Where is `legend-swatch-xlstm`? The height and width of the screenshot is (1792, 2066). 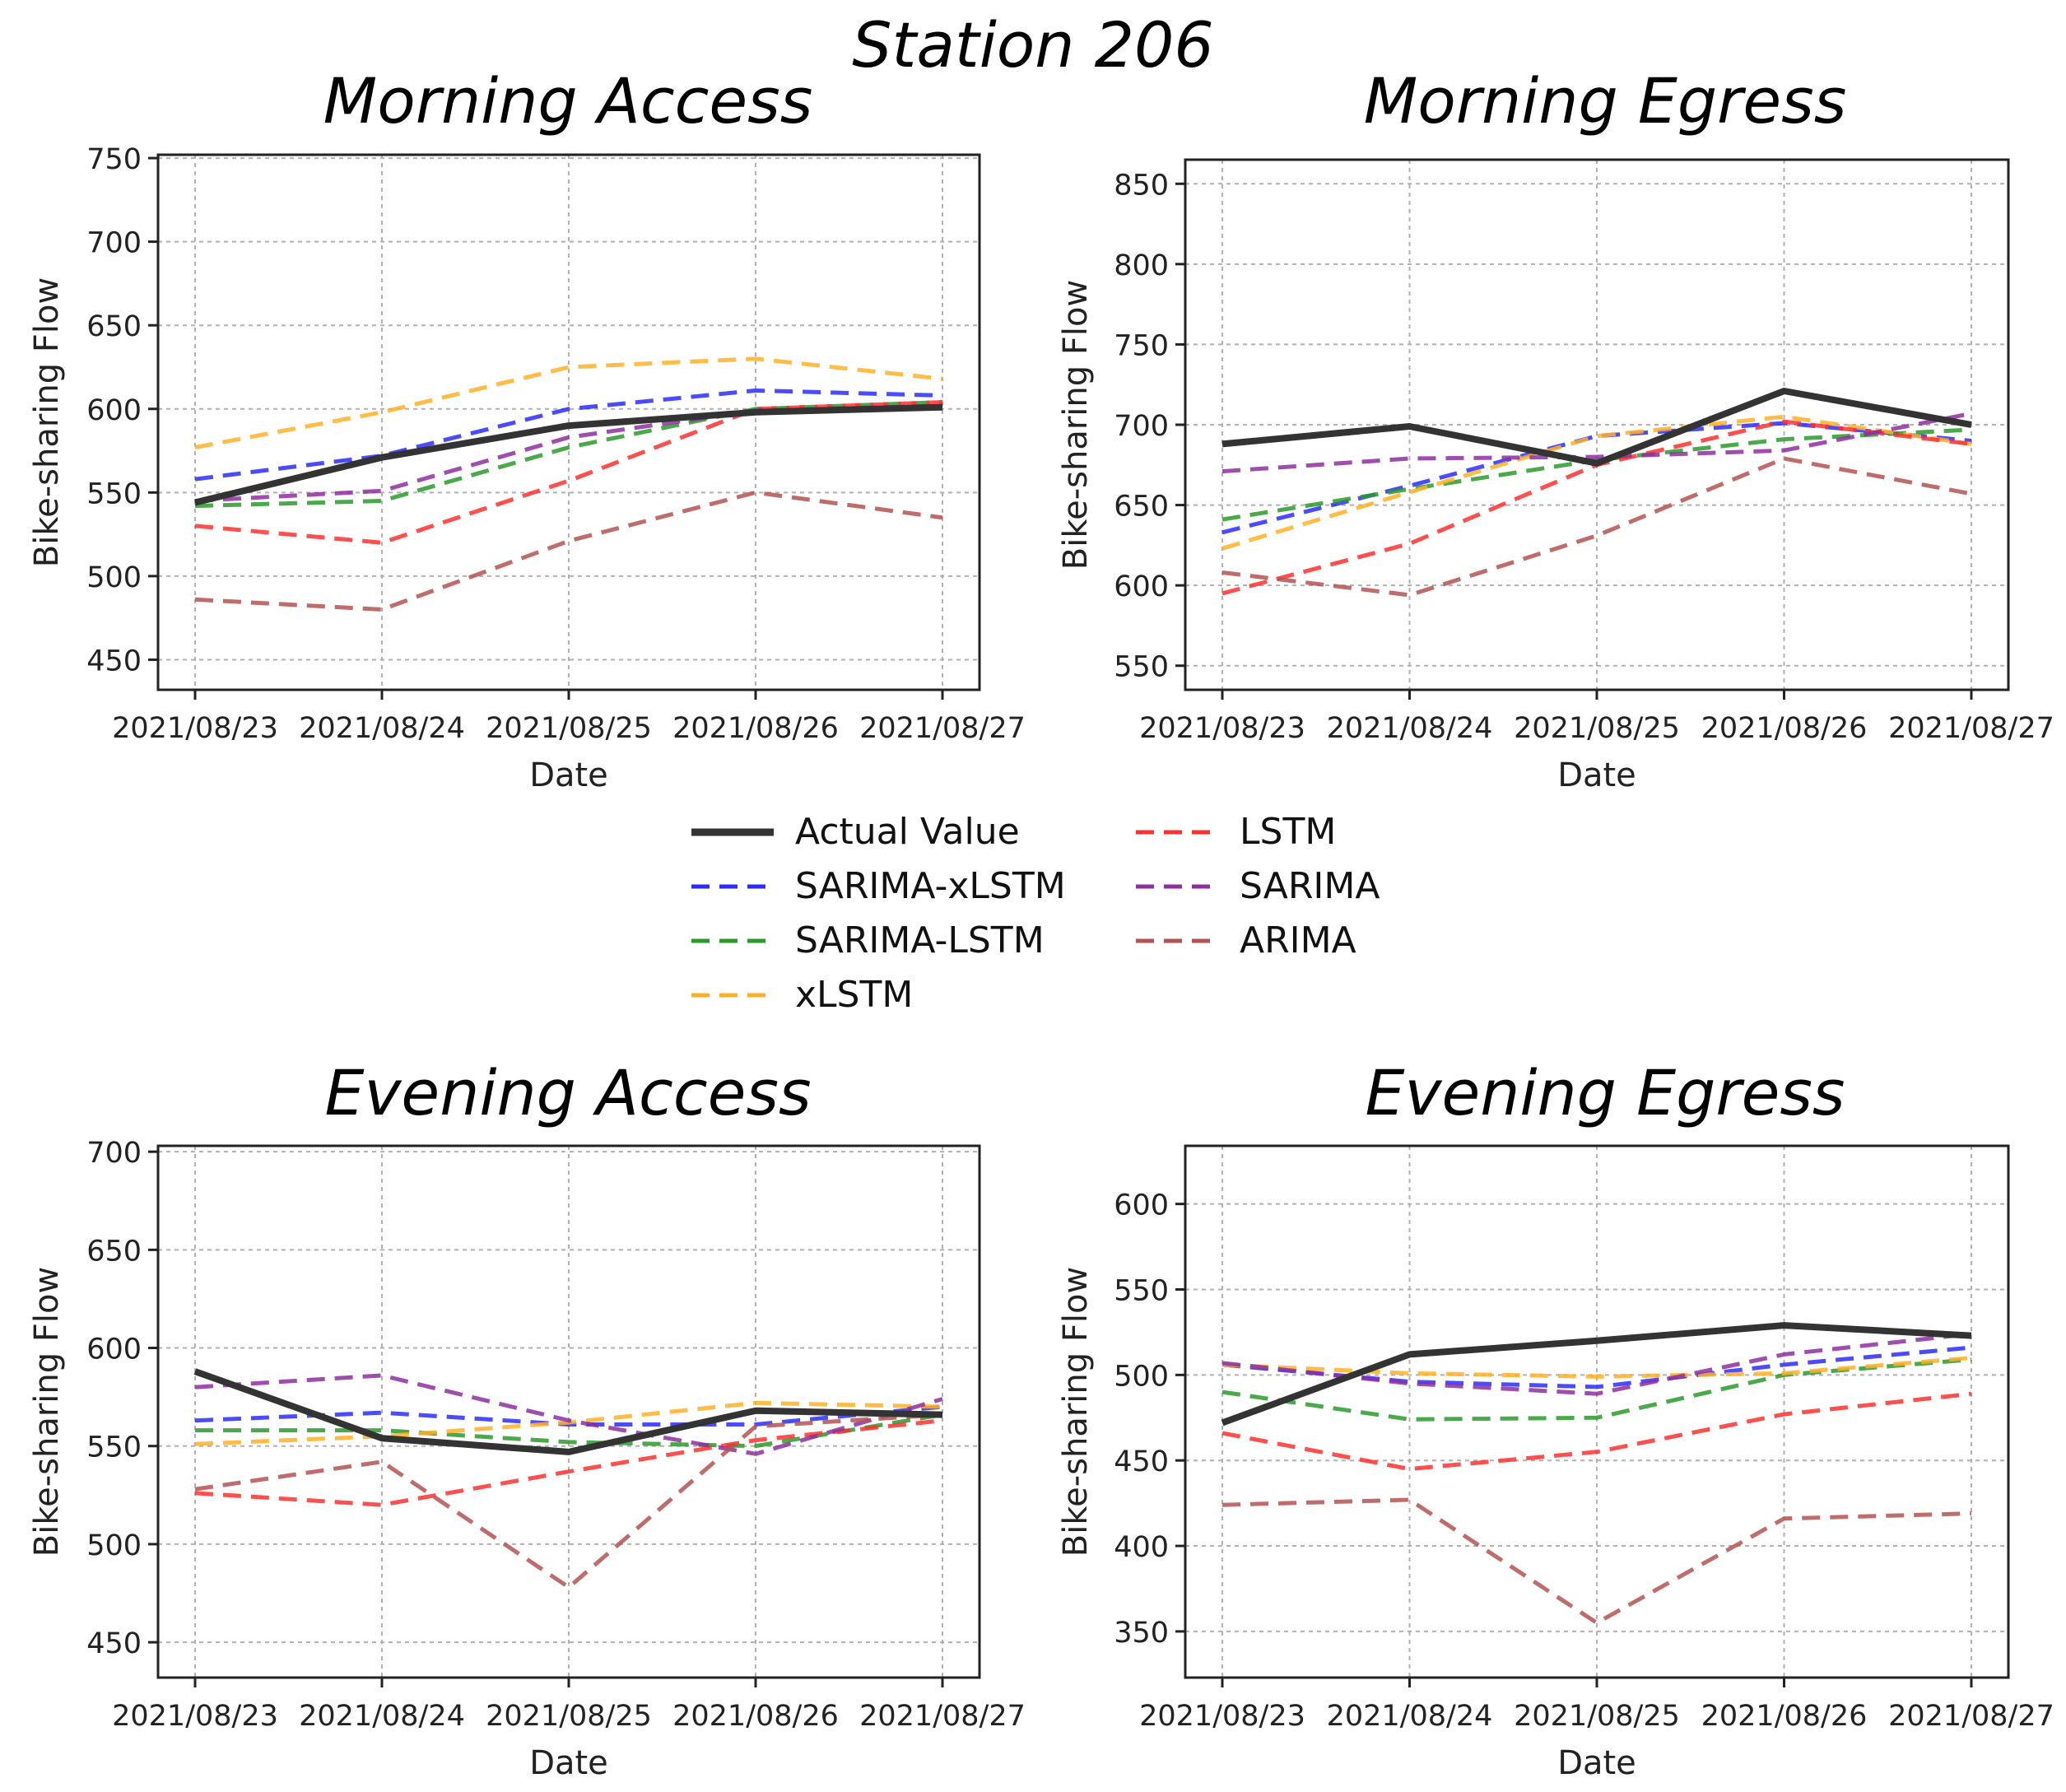
legend-swatch-xlstm is located at coordinates (733, 995).